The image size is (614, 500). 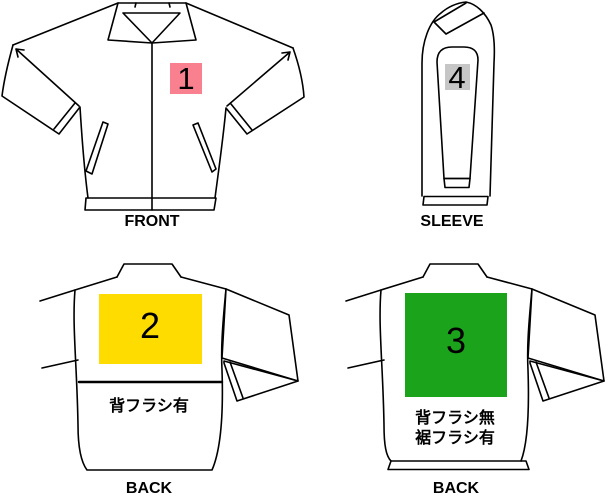 I want to click on front-collar-outline, so click(x=152, y=23).